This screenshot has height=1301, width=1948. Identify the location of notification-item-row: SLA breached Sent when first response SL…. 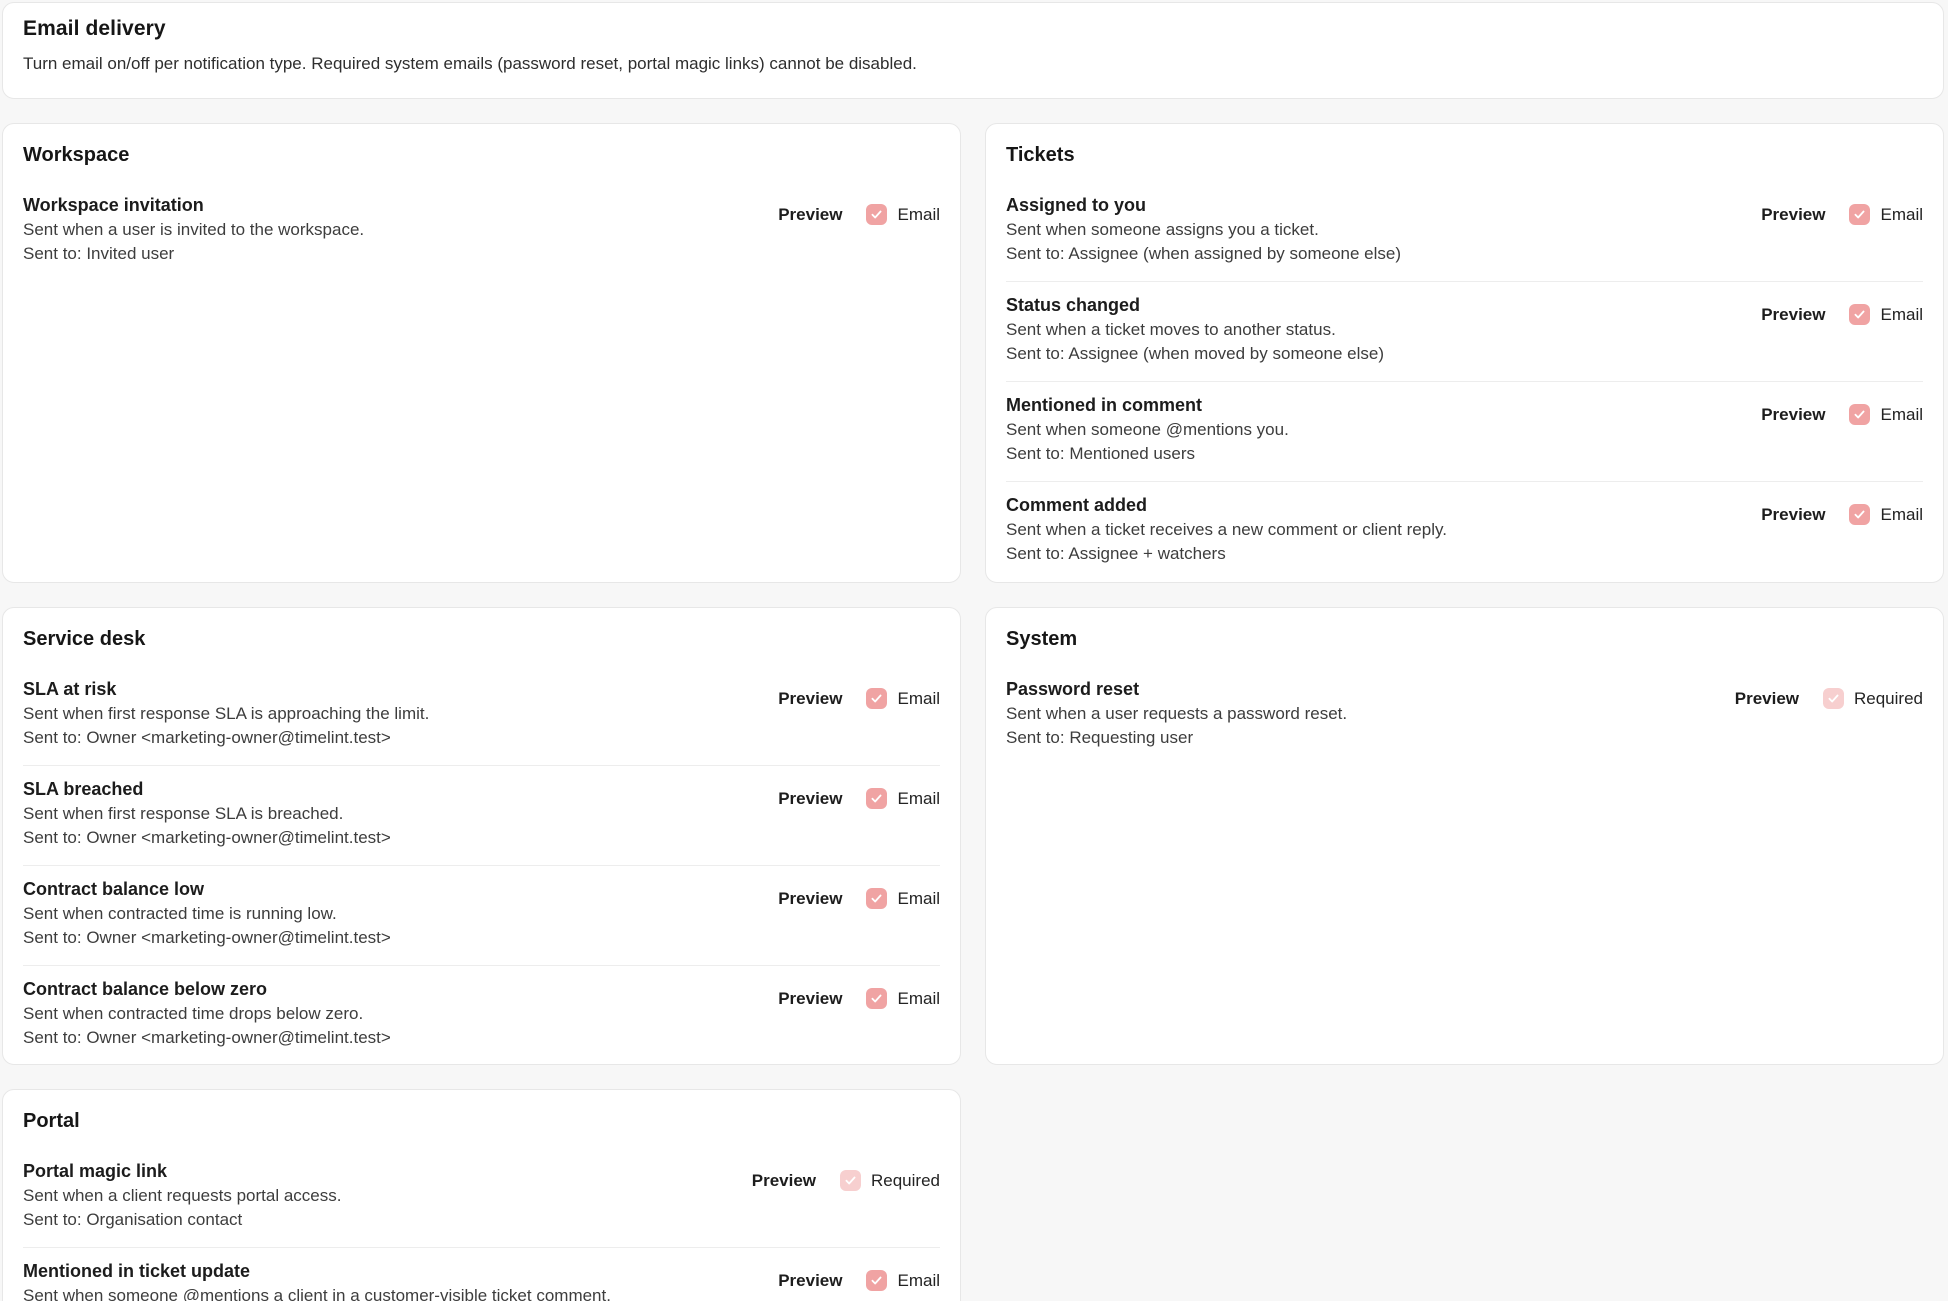
(481, 815).